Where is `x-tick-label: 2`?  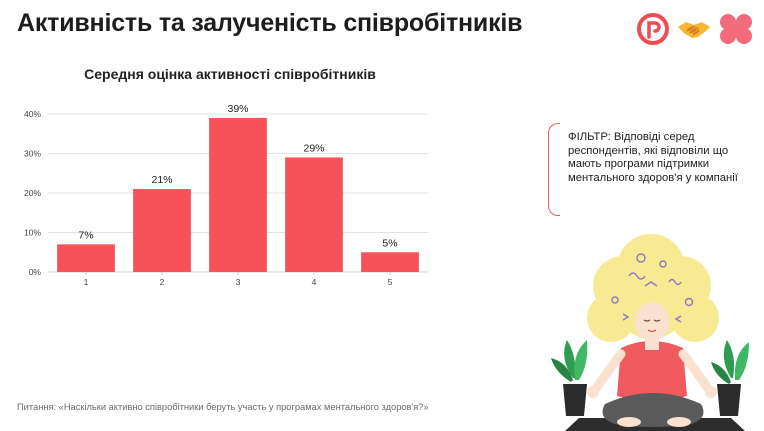 x-tick-label: 2 is located at coordinates (162, 282).